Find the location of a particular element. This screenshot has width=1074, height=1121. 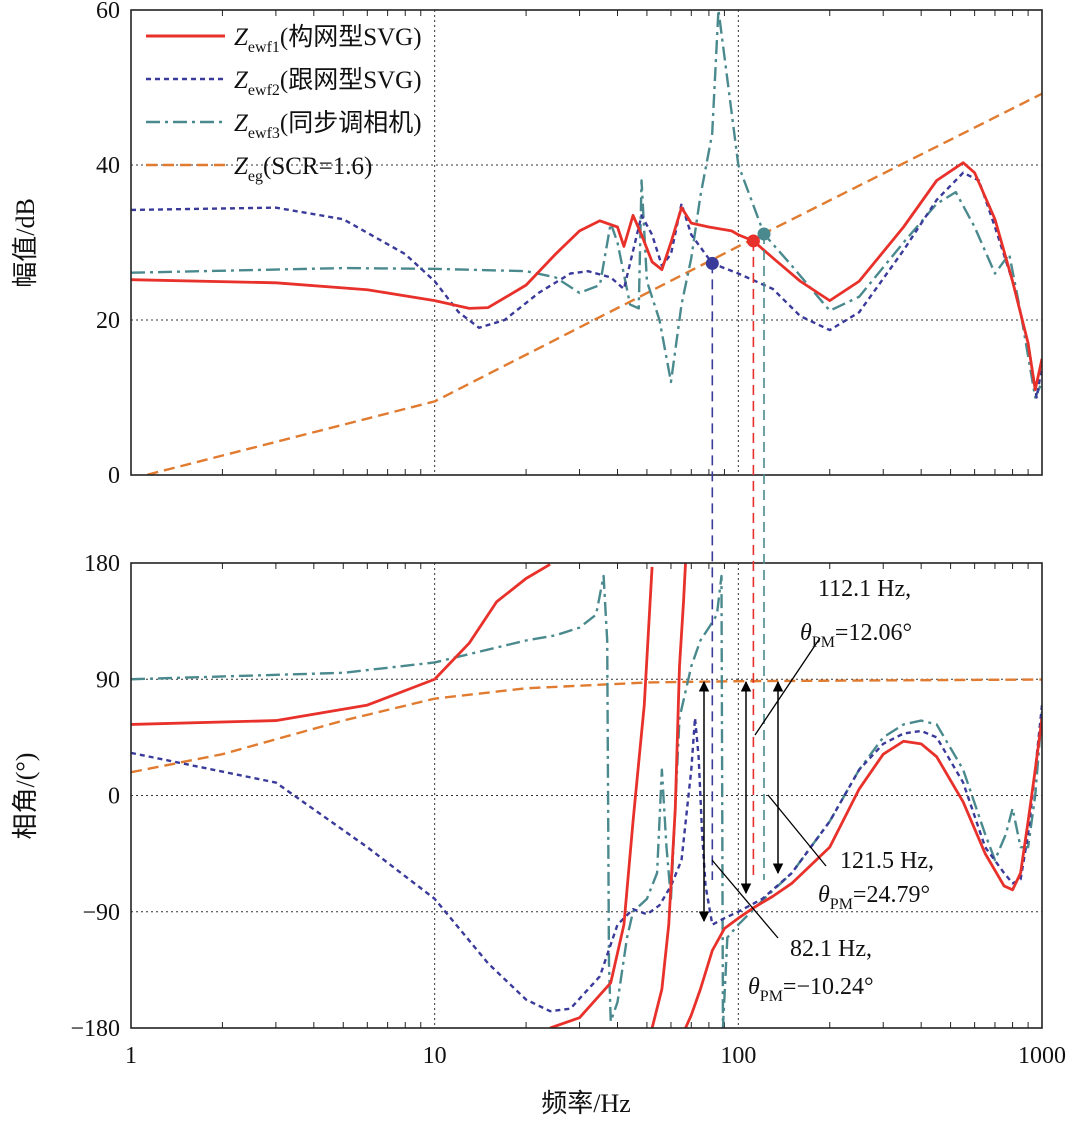

legend-label-zewf1: Zewf1(构网型SVG) is located at coordinates (328, 39).